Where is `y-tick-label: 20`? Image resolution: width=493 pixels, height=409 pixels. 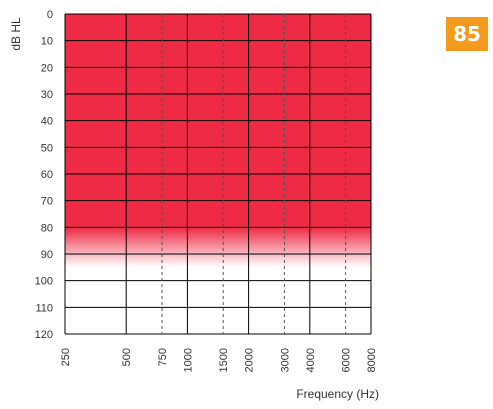 y-tick-label: 20 is located at coordinates (47, 68).